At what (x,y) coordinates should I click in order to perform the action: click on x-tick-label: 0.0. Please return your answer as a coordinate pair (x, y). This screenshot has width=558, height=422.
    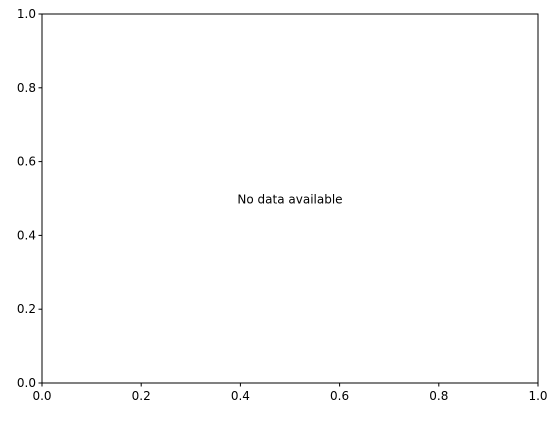
    Looking at the image, I should click on (41, 396).